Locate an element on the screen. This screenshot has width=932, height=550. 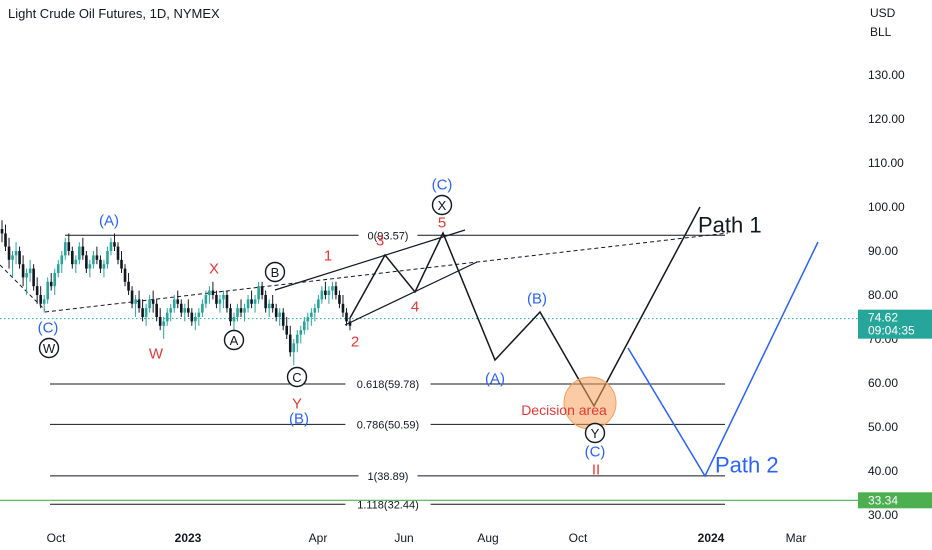
wave-label: 1 is located at coordinates (328, 255).